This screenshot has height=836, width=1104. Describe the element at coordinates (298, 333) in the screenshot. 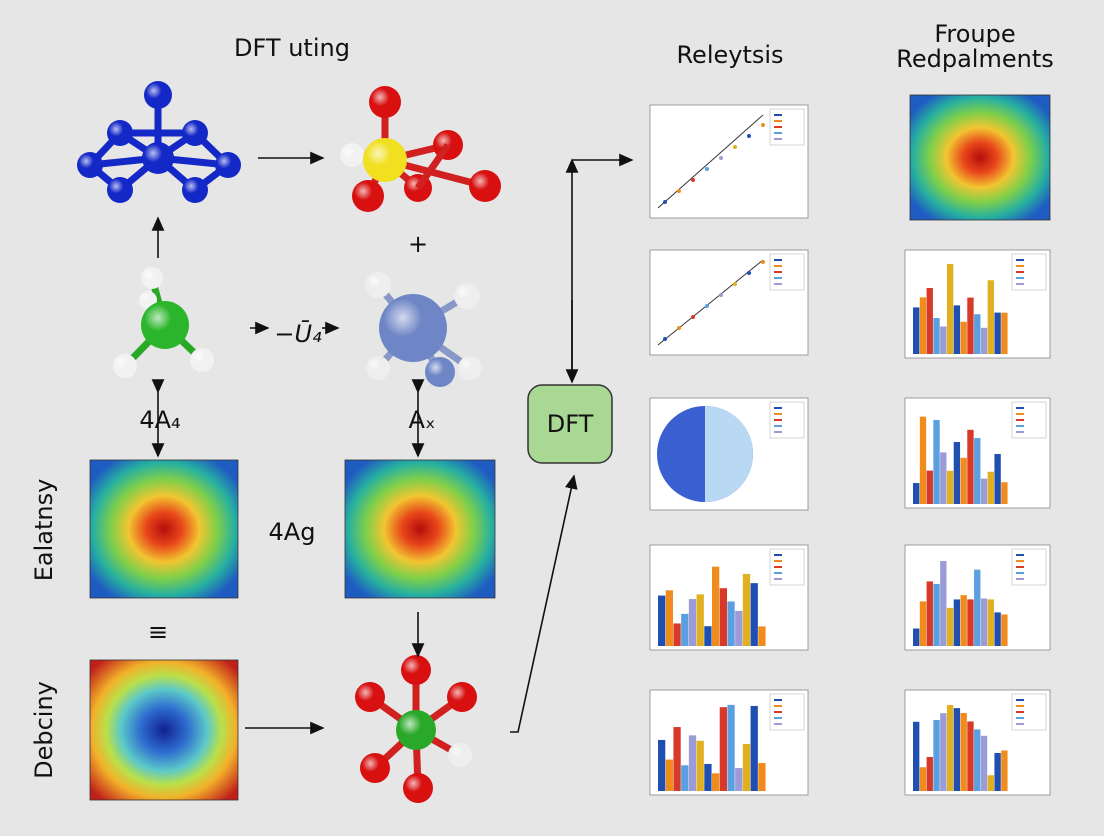

I see `reaction-label: −Ū₄` at that location.